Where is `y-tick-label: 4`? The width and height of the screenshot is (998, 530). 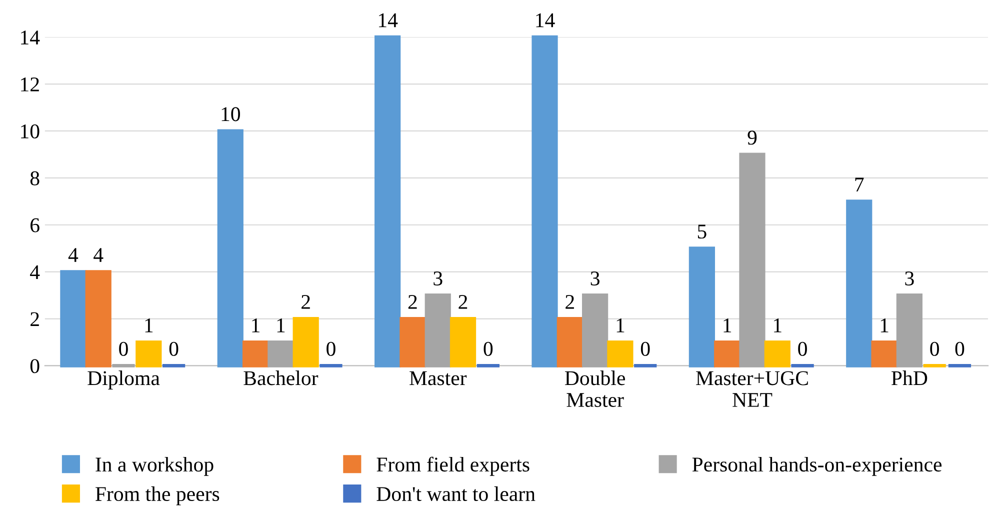 y-tick-label: 4 is located at coordinates (35, 272).